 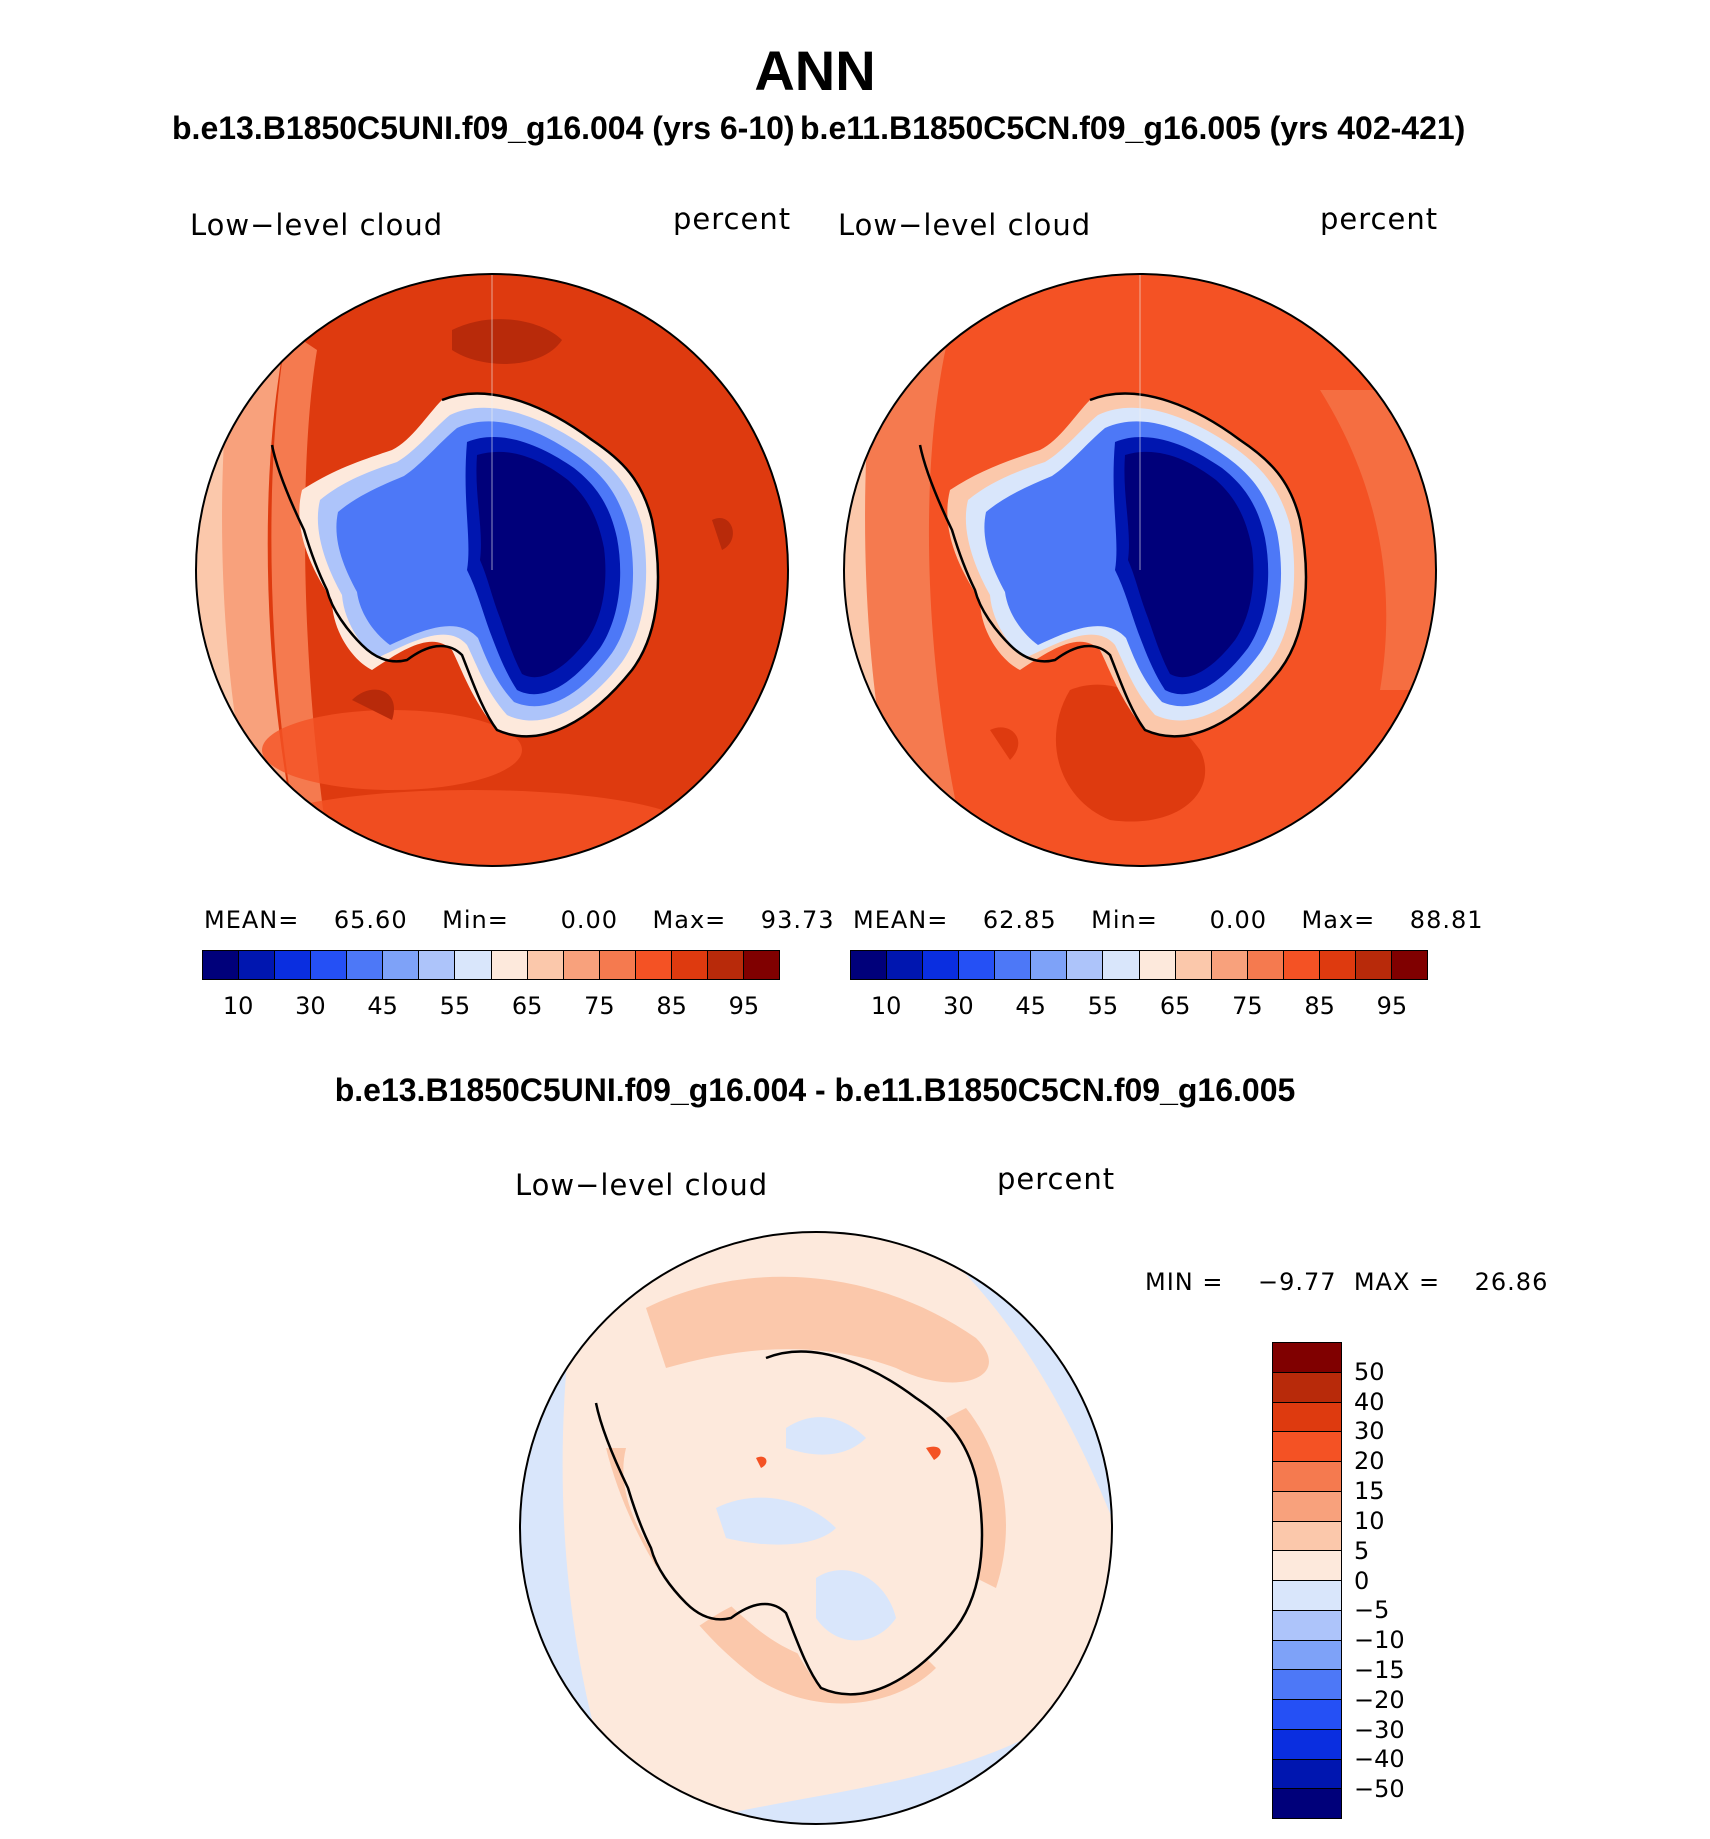 I want to click on diff-min-value: −9.77, so click(x=1297, y=1282).